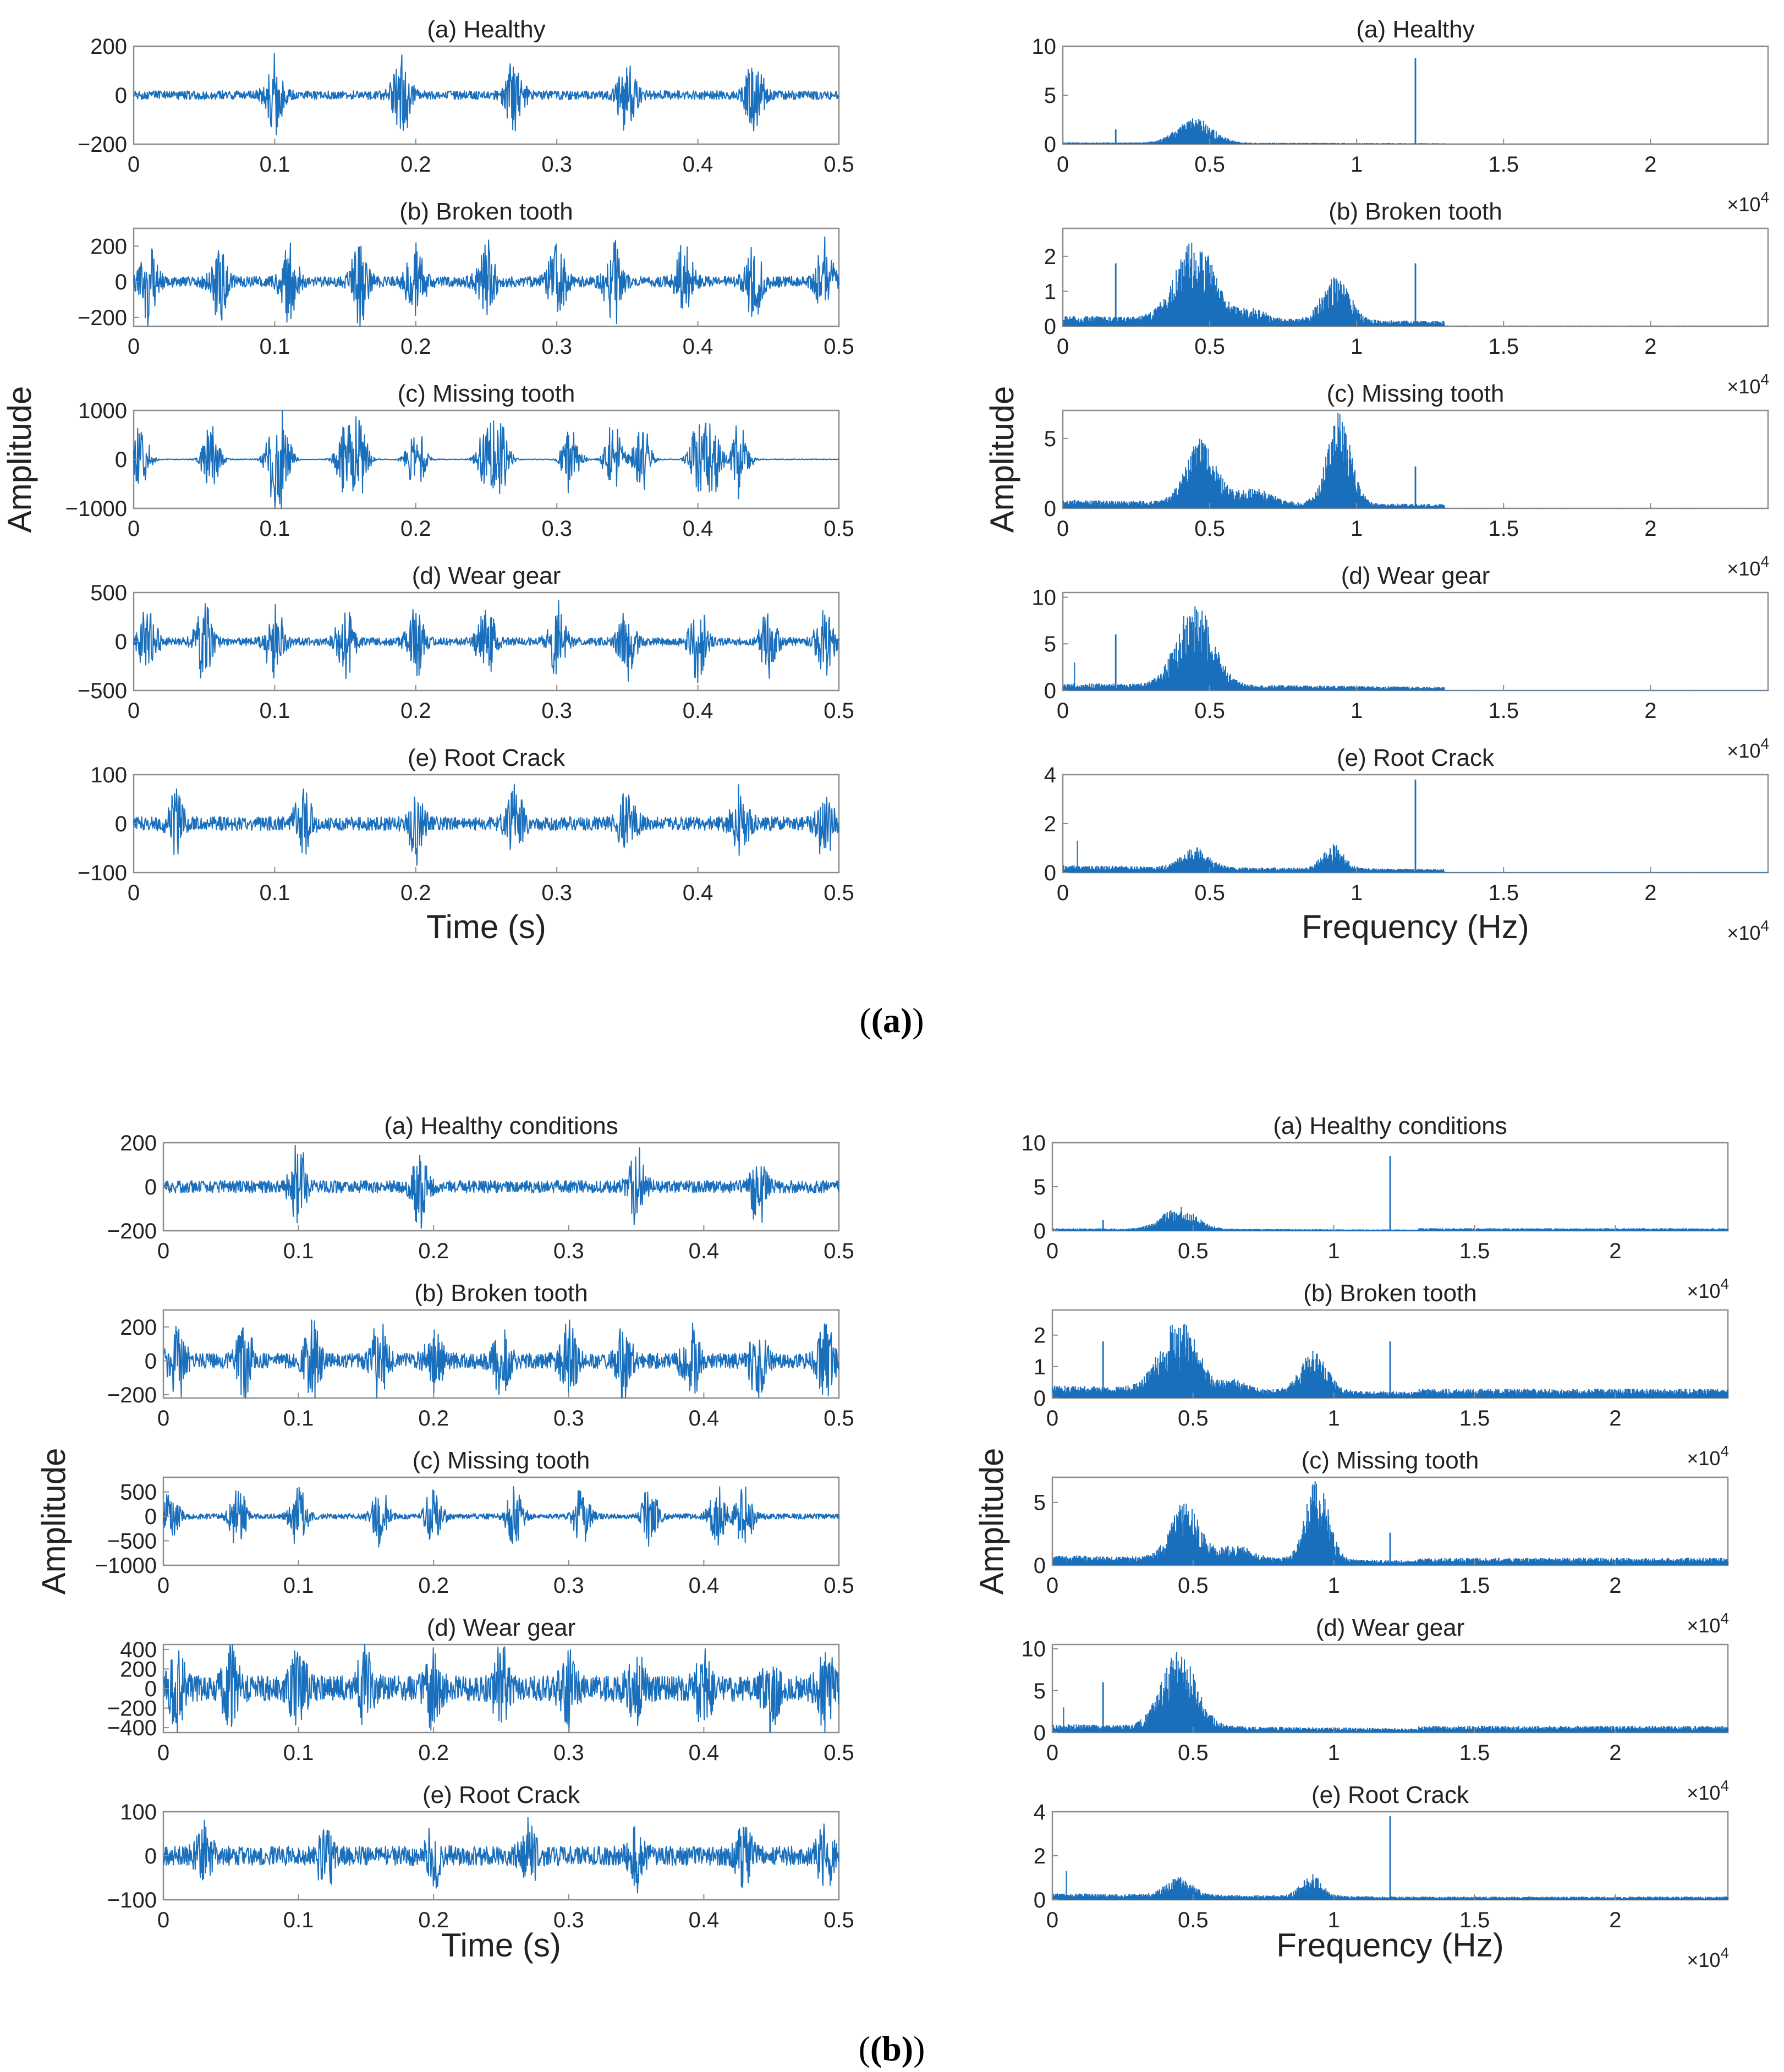  Describe the element at coordinates (486, 211) in the screenshot. I see `time-subplot-title: (b) Broken tooth` at that location.